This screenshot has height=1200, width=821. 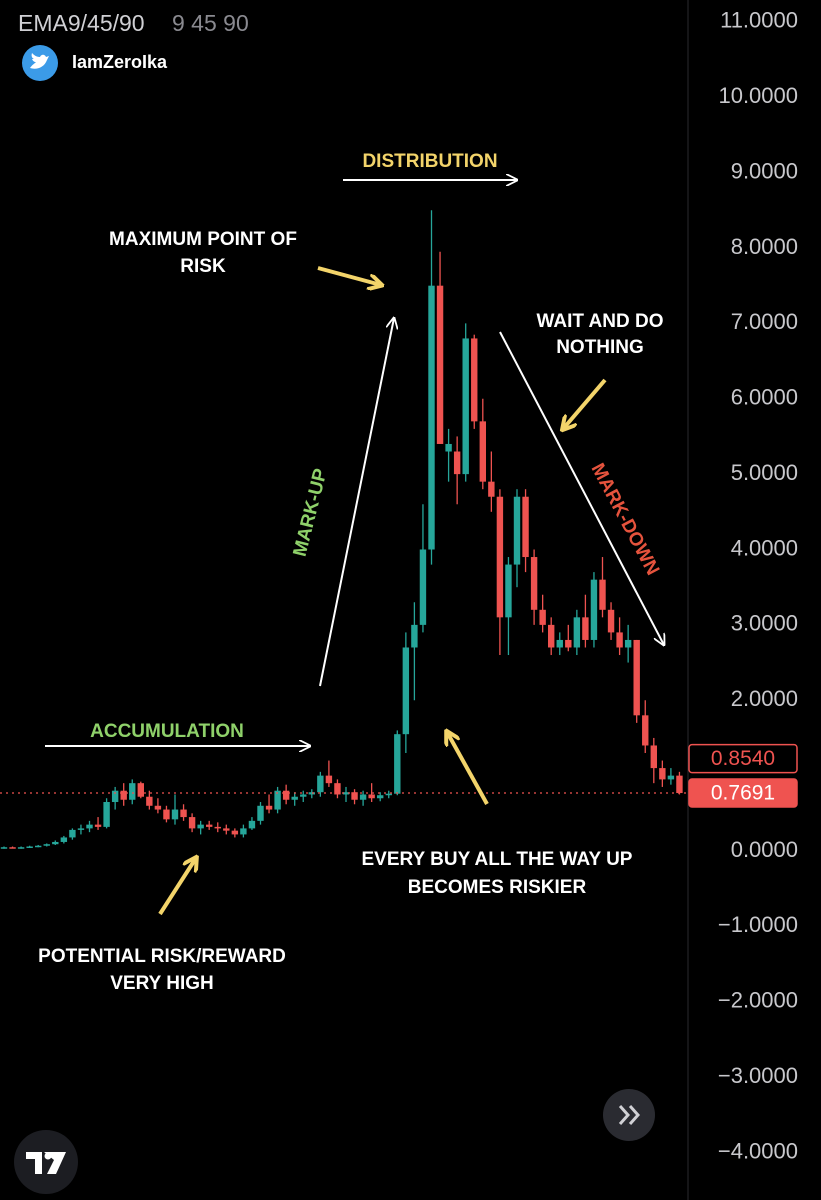 I want to click on y-tick-label: 8.0000, so click(x=764, y=246).